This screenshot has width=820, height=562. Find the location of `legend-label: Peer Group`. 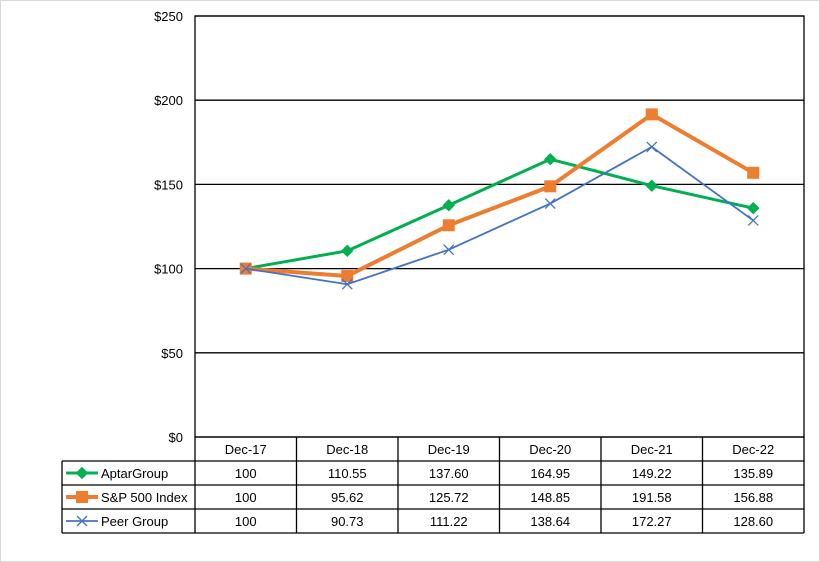

legend-label: Peer Group is located at coordinates (134, 521).